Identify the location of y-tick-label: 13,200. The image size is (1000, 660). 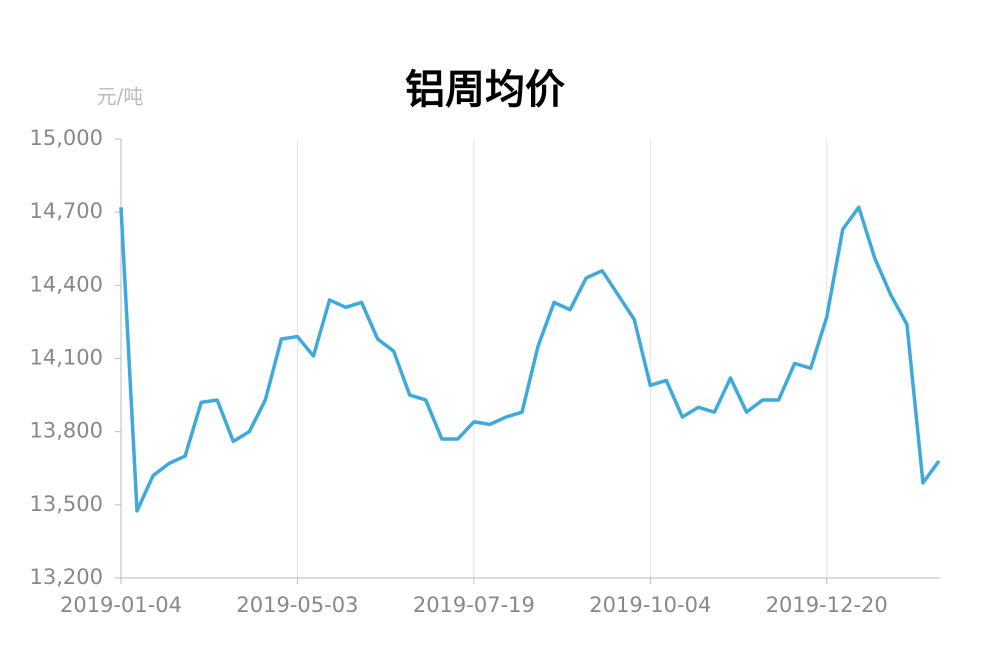
(66, 577).